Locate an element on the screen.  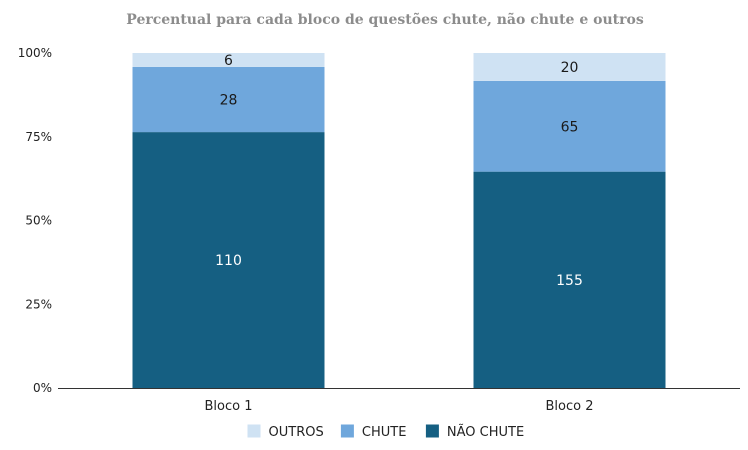
data-label: 155 is located at coordinates (569, 281).